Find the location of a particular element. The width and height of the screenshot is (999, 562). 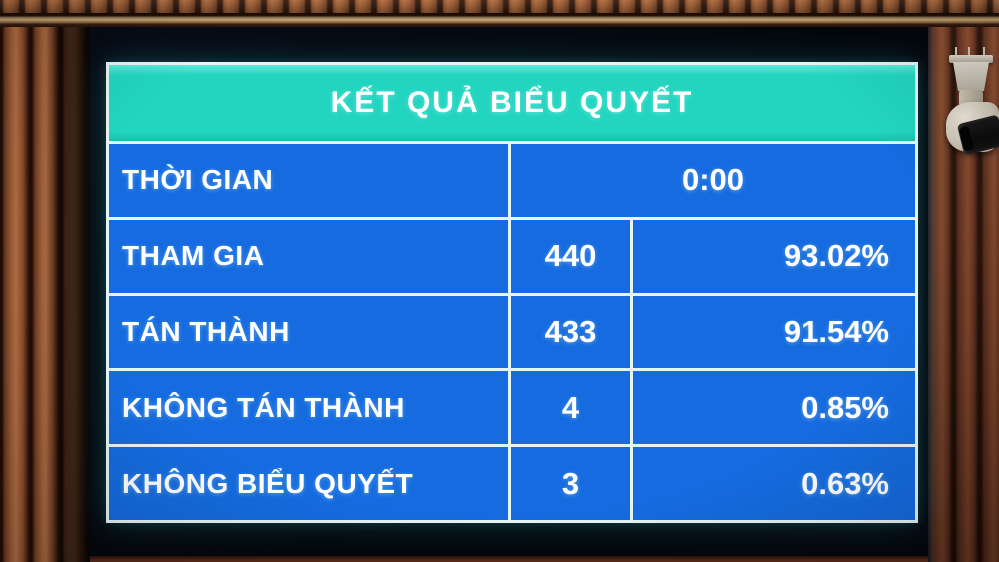

wood-slat-band-top is located at coordinates (499, 7).